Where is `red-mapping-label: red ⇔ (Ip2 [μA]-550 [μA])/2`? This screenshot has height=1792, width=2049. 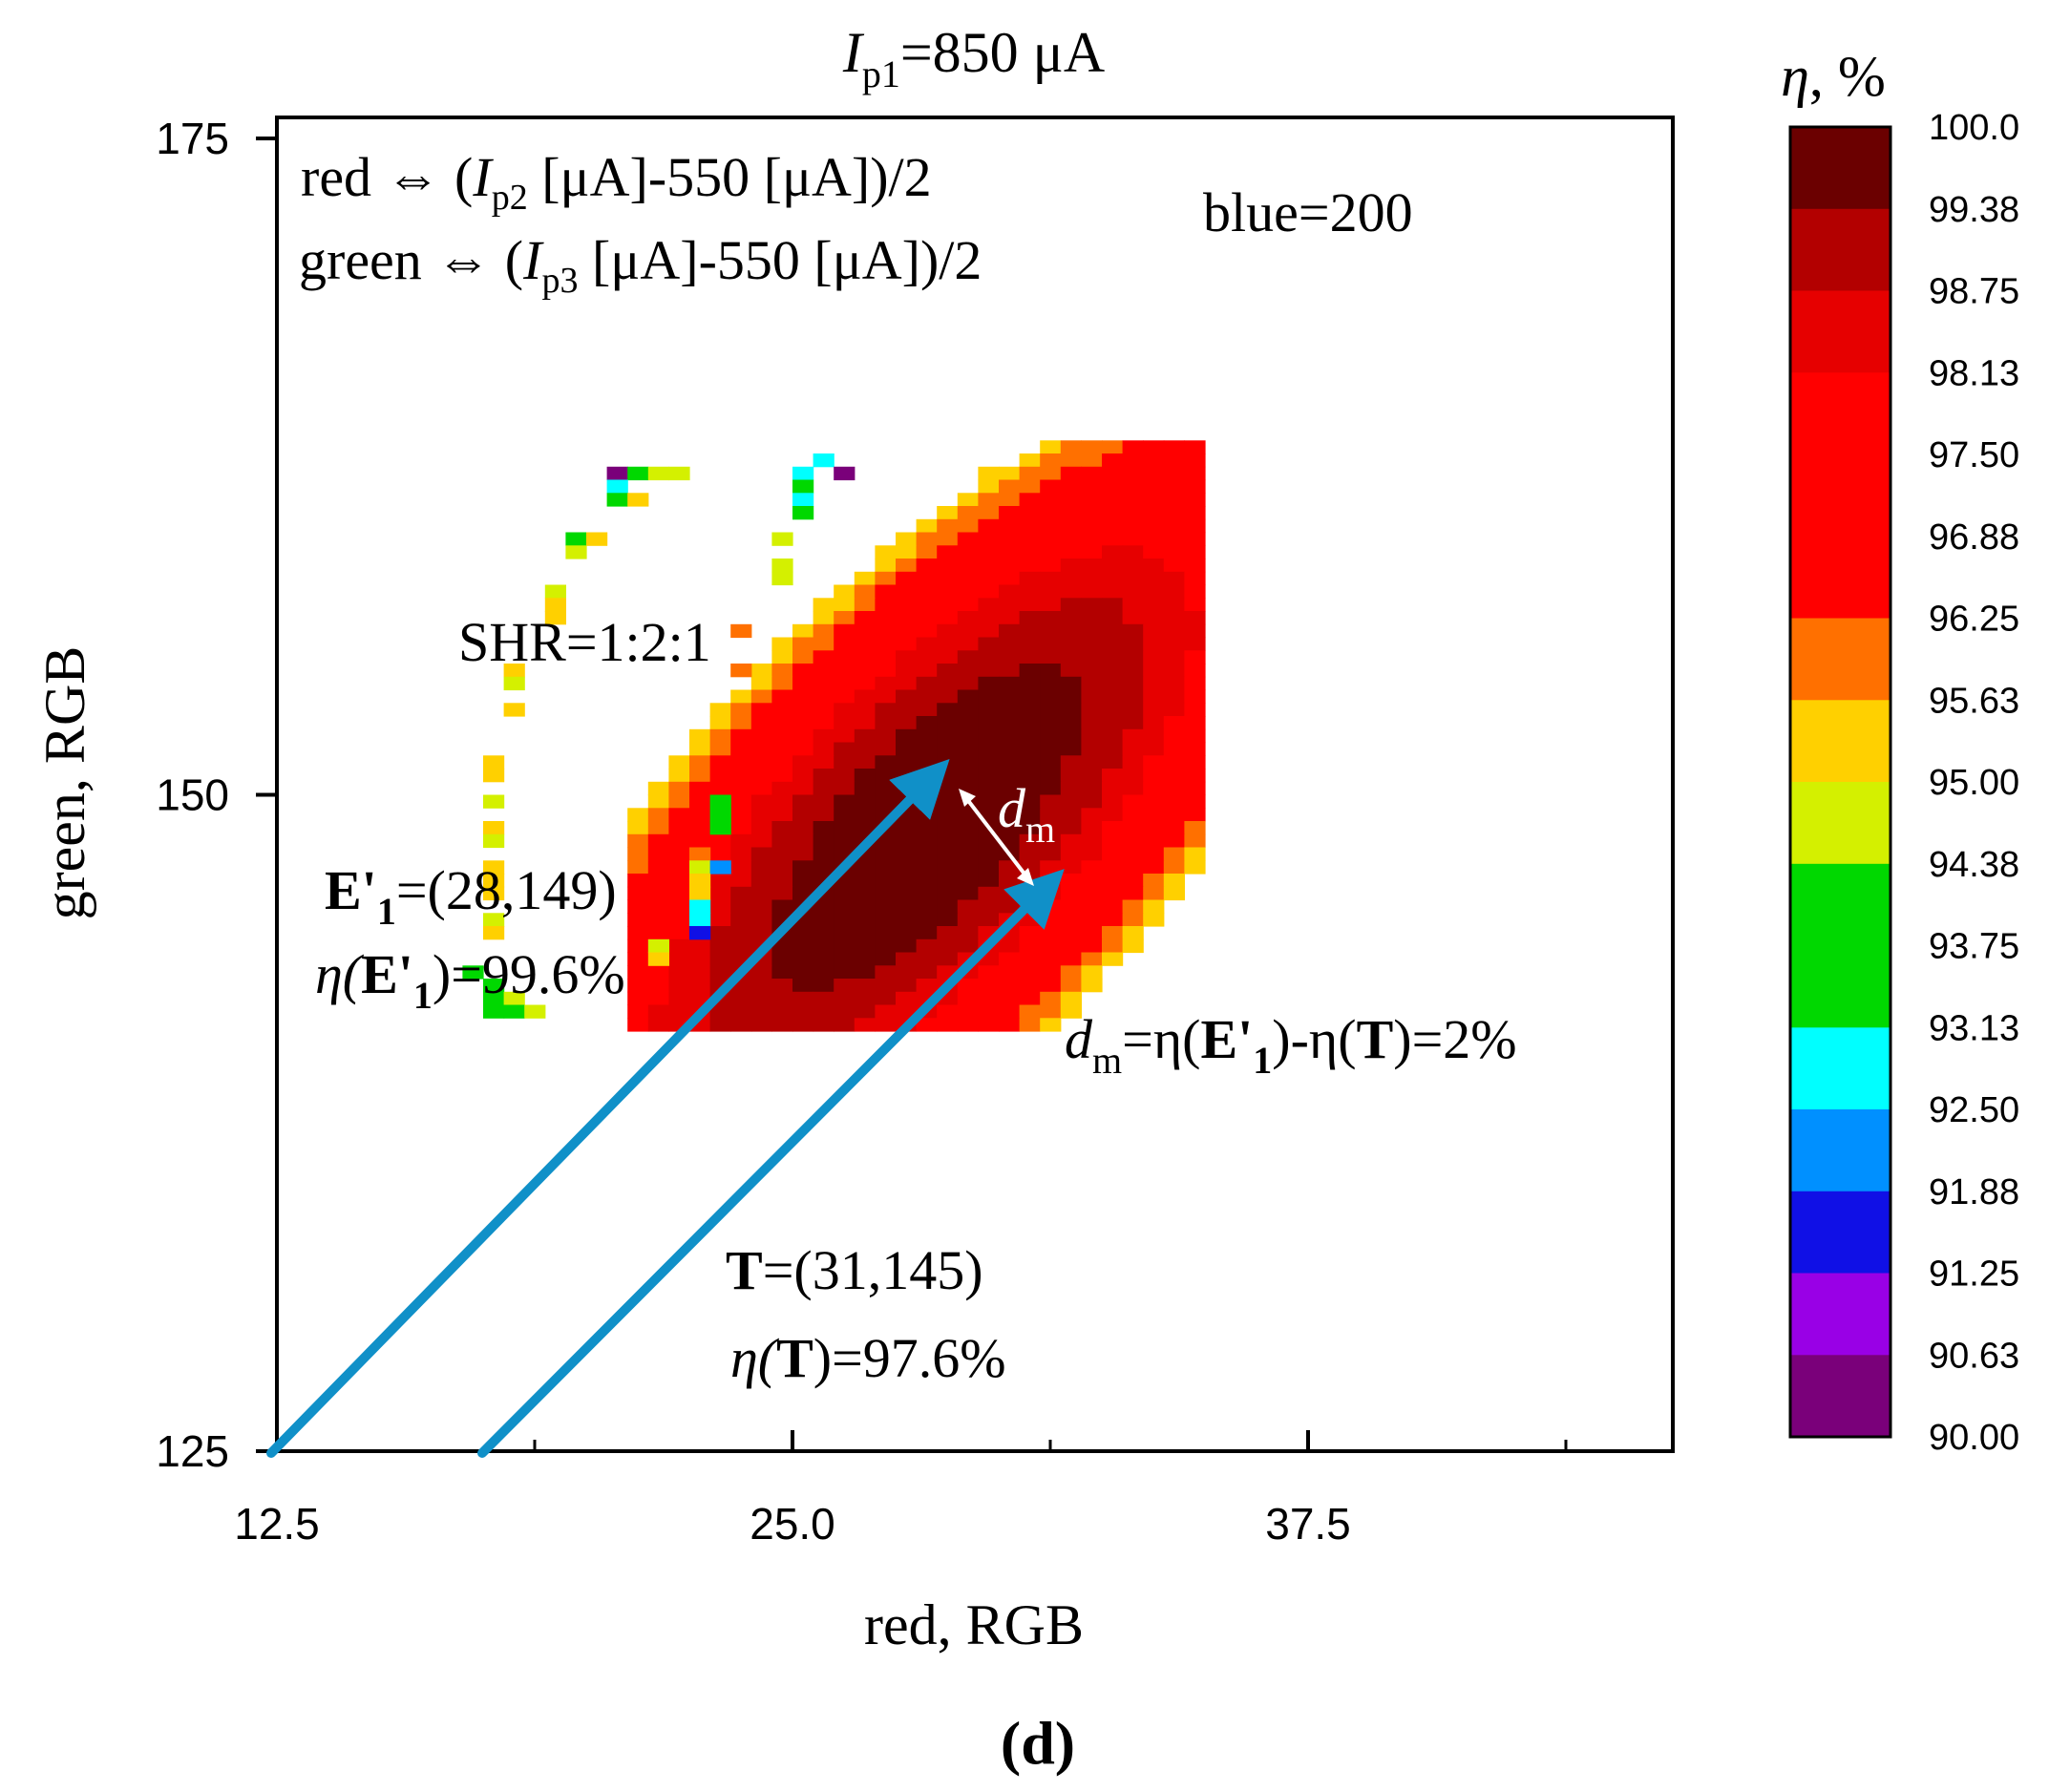
red-mapping-label: red ⇔ (Ip2 [μA]-550 [μA])/2 is located at coordinates (616, 182).